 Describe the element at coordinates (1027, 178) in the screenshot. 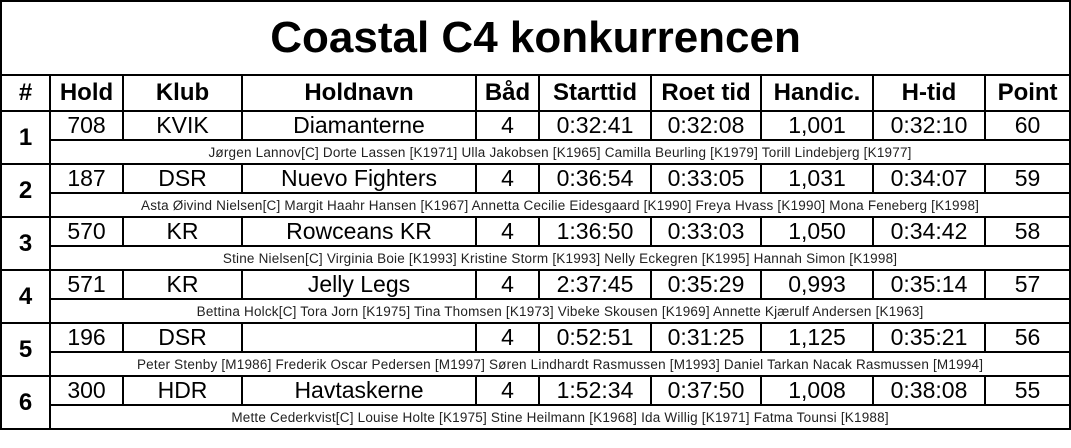

I see `point-cell: 59` at that location.